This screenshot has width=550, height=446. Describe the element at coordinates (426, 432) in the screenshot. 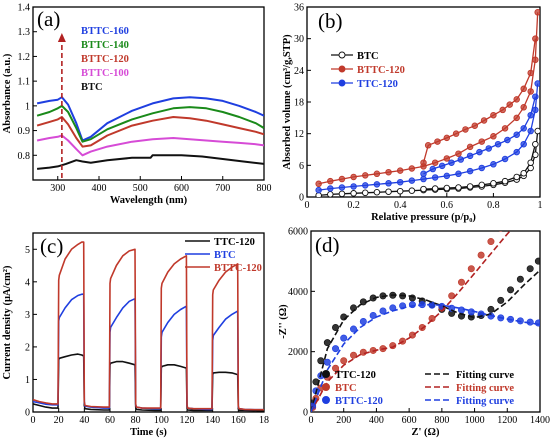

I see `x-axis-label: Z' (Ω)` at that location.